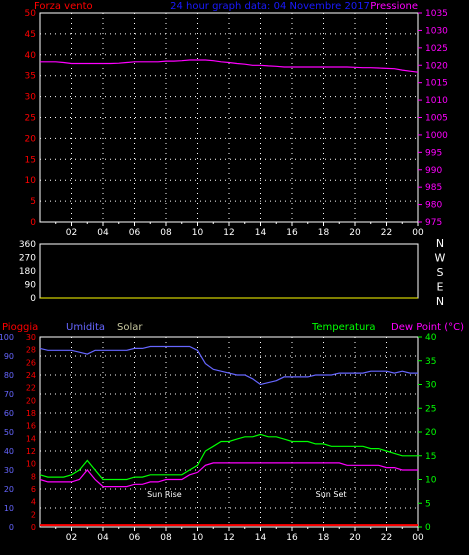  Describe the element at coordinates (135, 233) in the screenshot. I see `wind-x-tick-label: 06` at that location.